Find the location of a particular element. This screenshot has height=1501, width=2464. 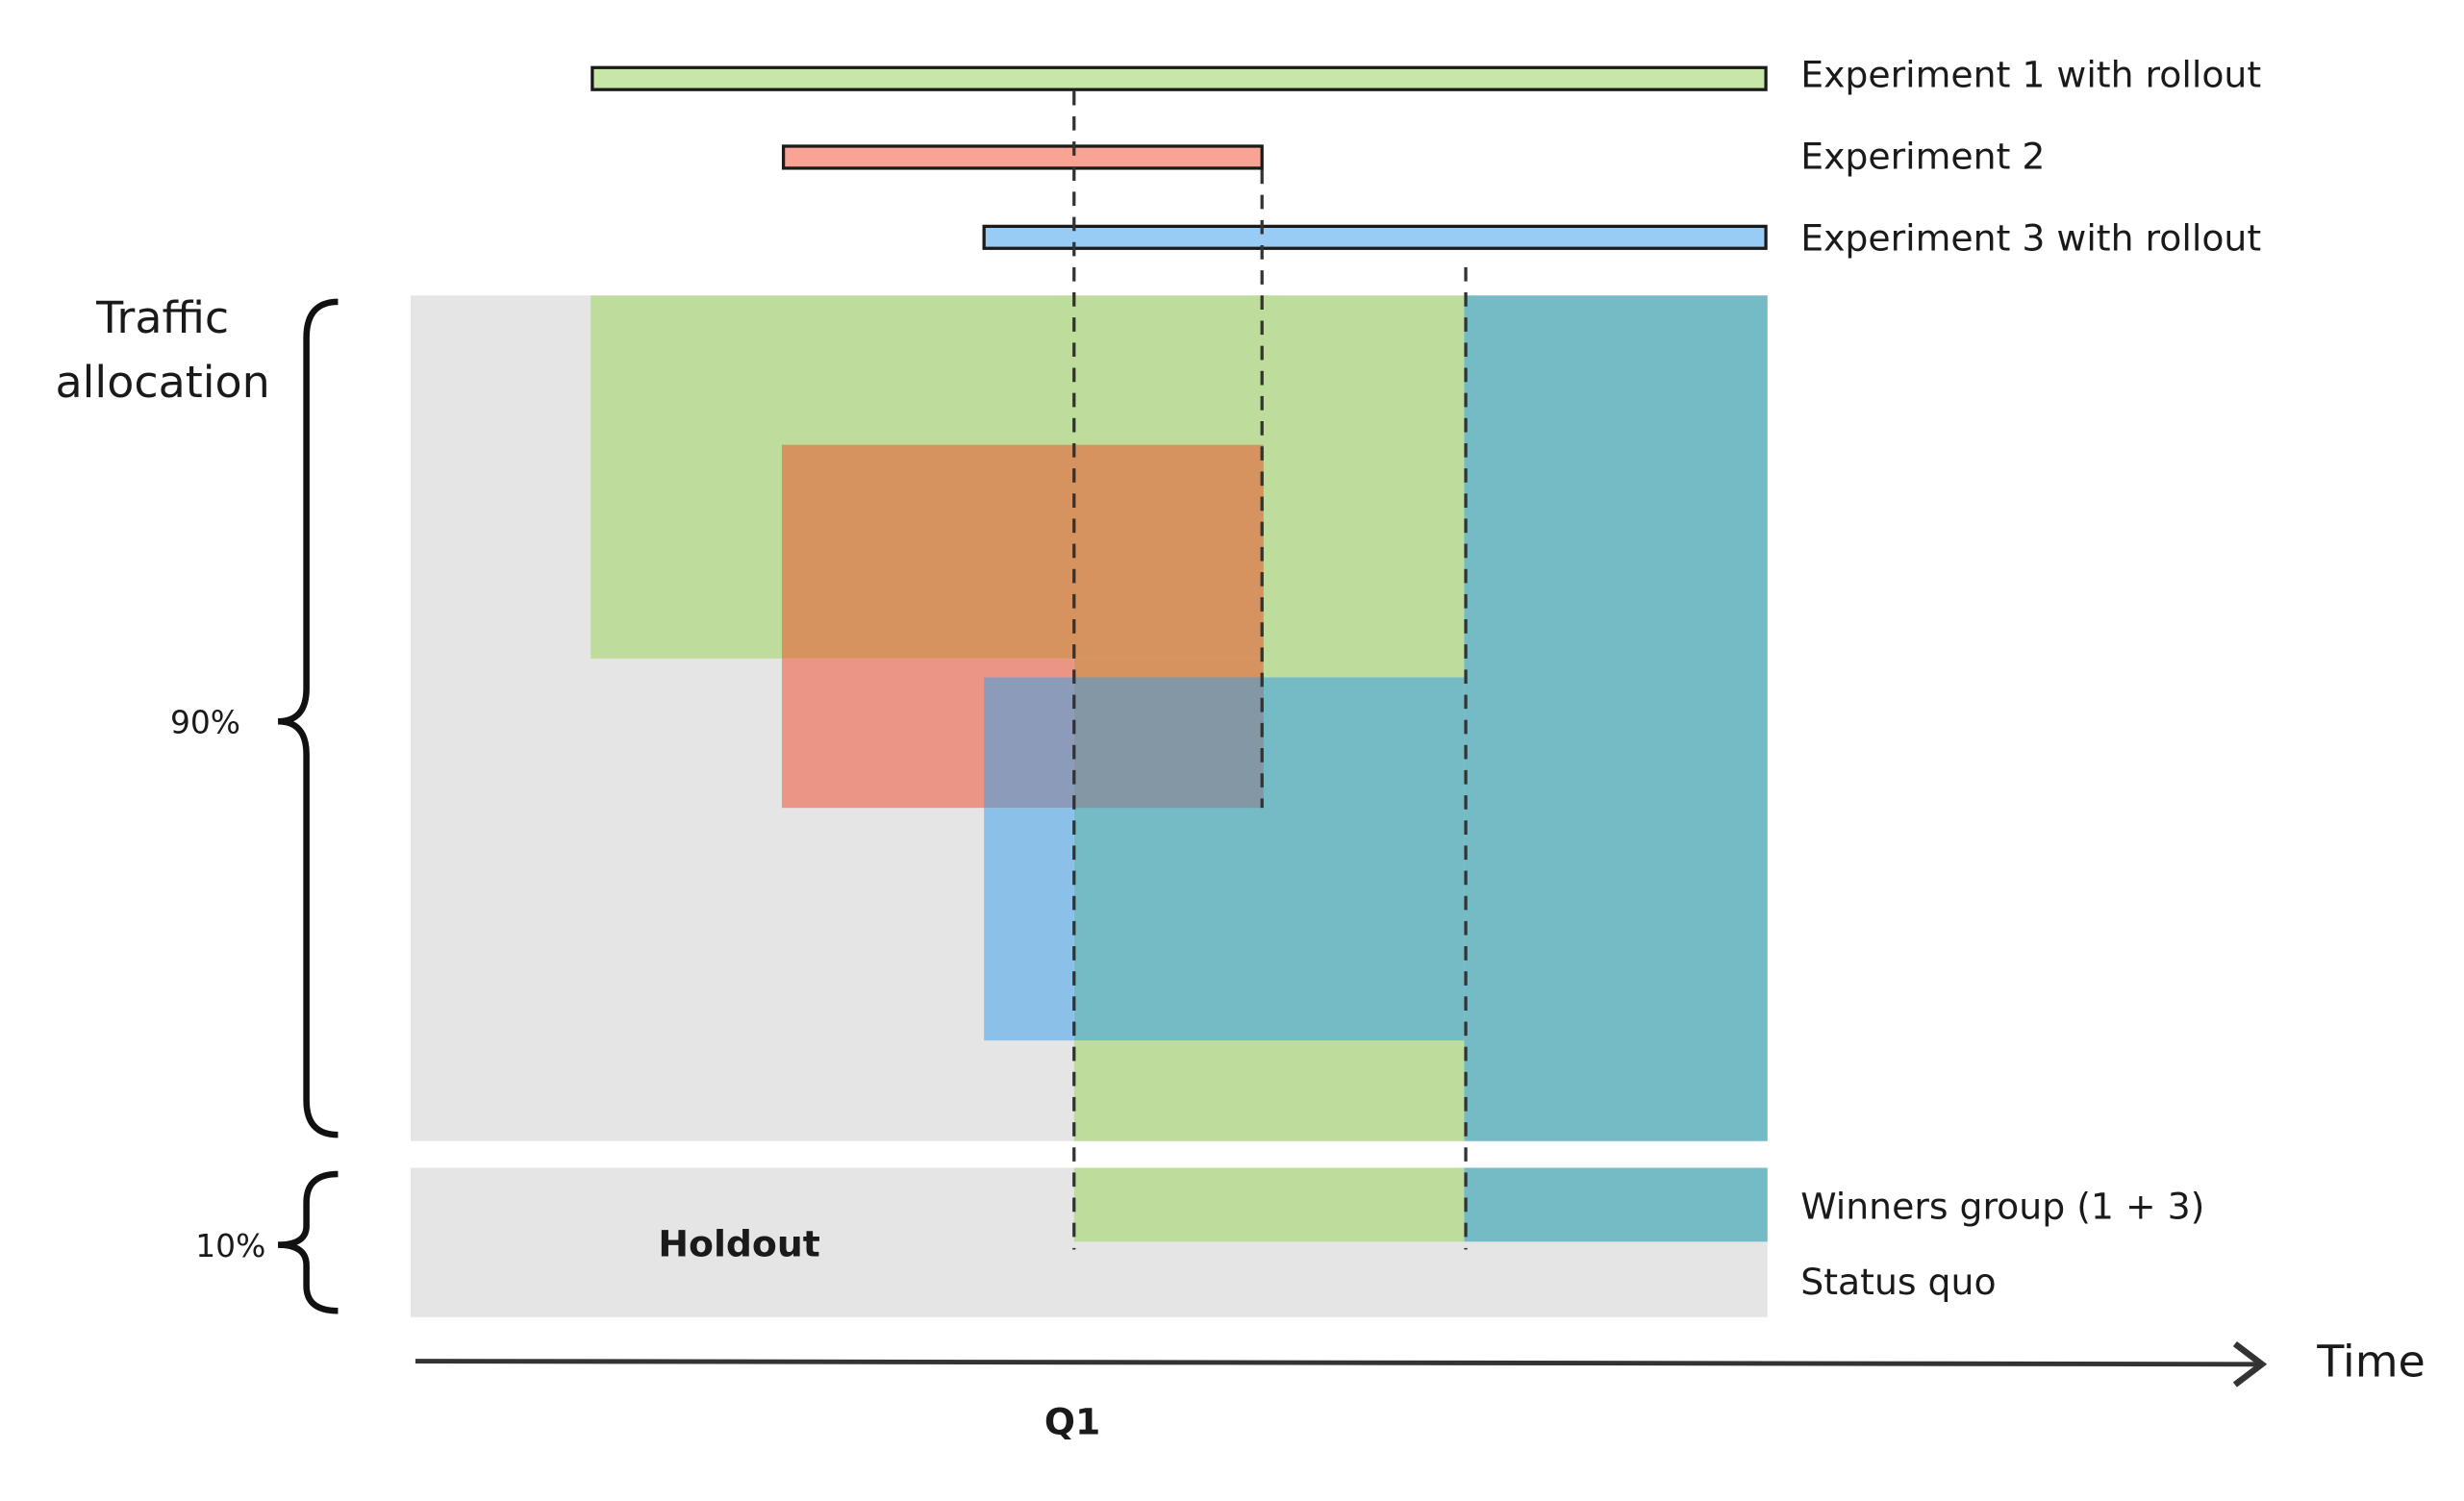

experiment-1-label: Experiment 1 with rollout is located at coordinates (2031, 75).